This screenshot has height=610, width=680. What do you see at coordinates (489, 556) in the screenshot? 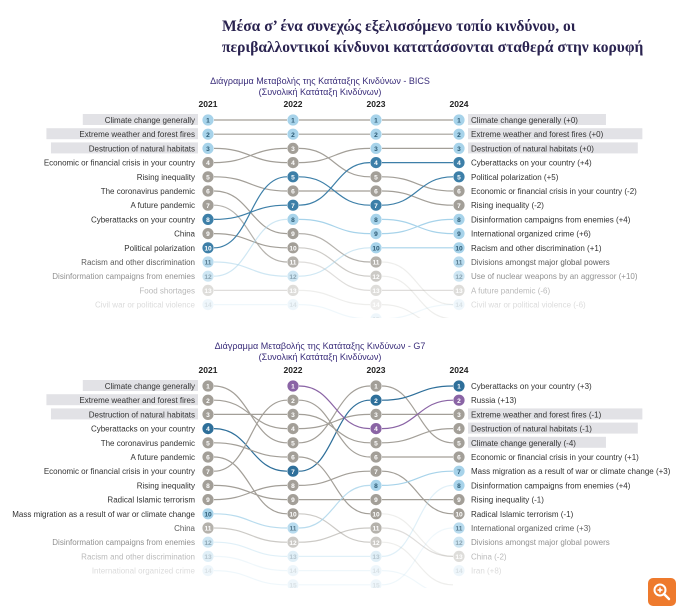
I see `g7-right-label-13: China (-2)` at bounding box center [489, 556].